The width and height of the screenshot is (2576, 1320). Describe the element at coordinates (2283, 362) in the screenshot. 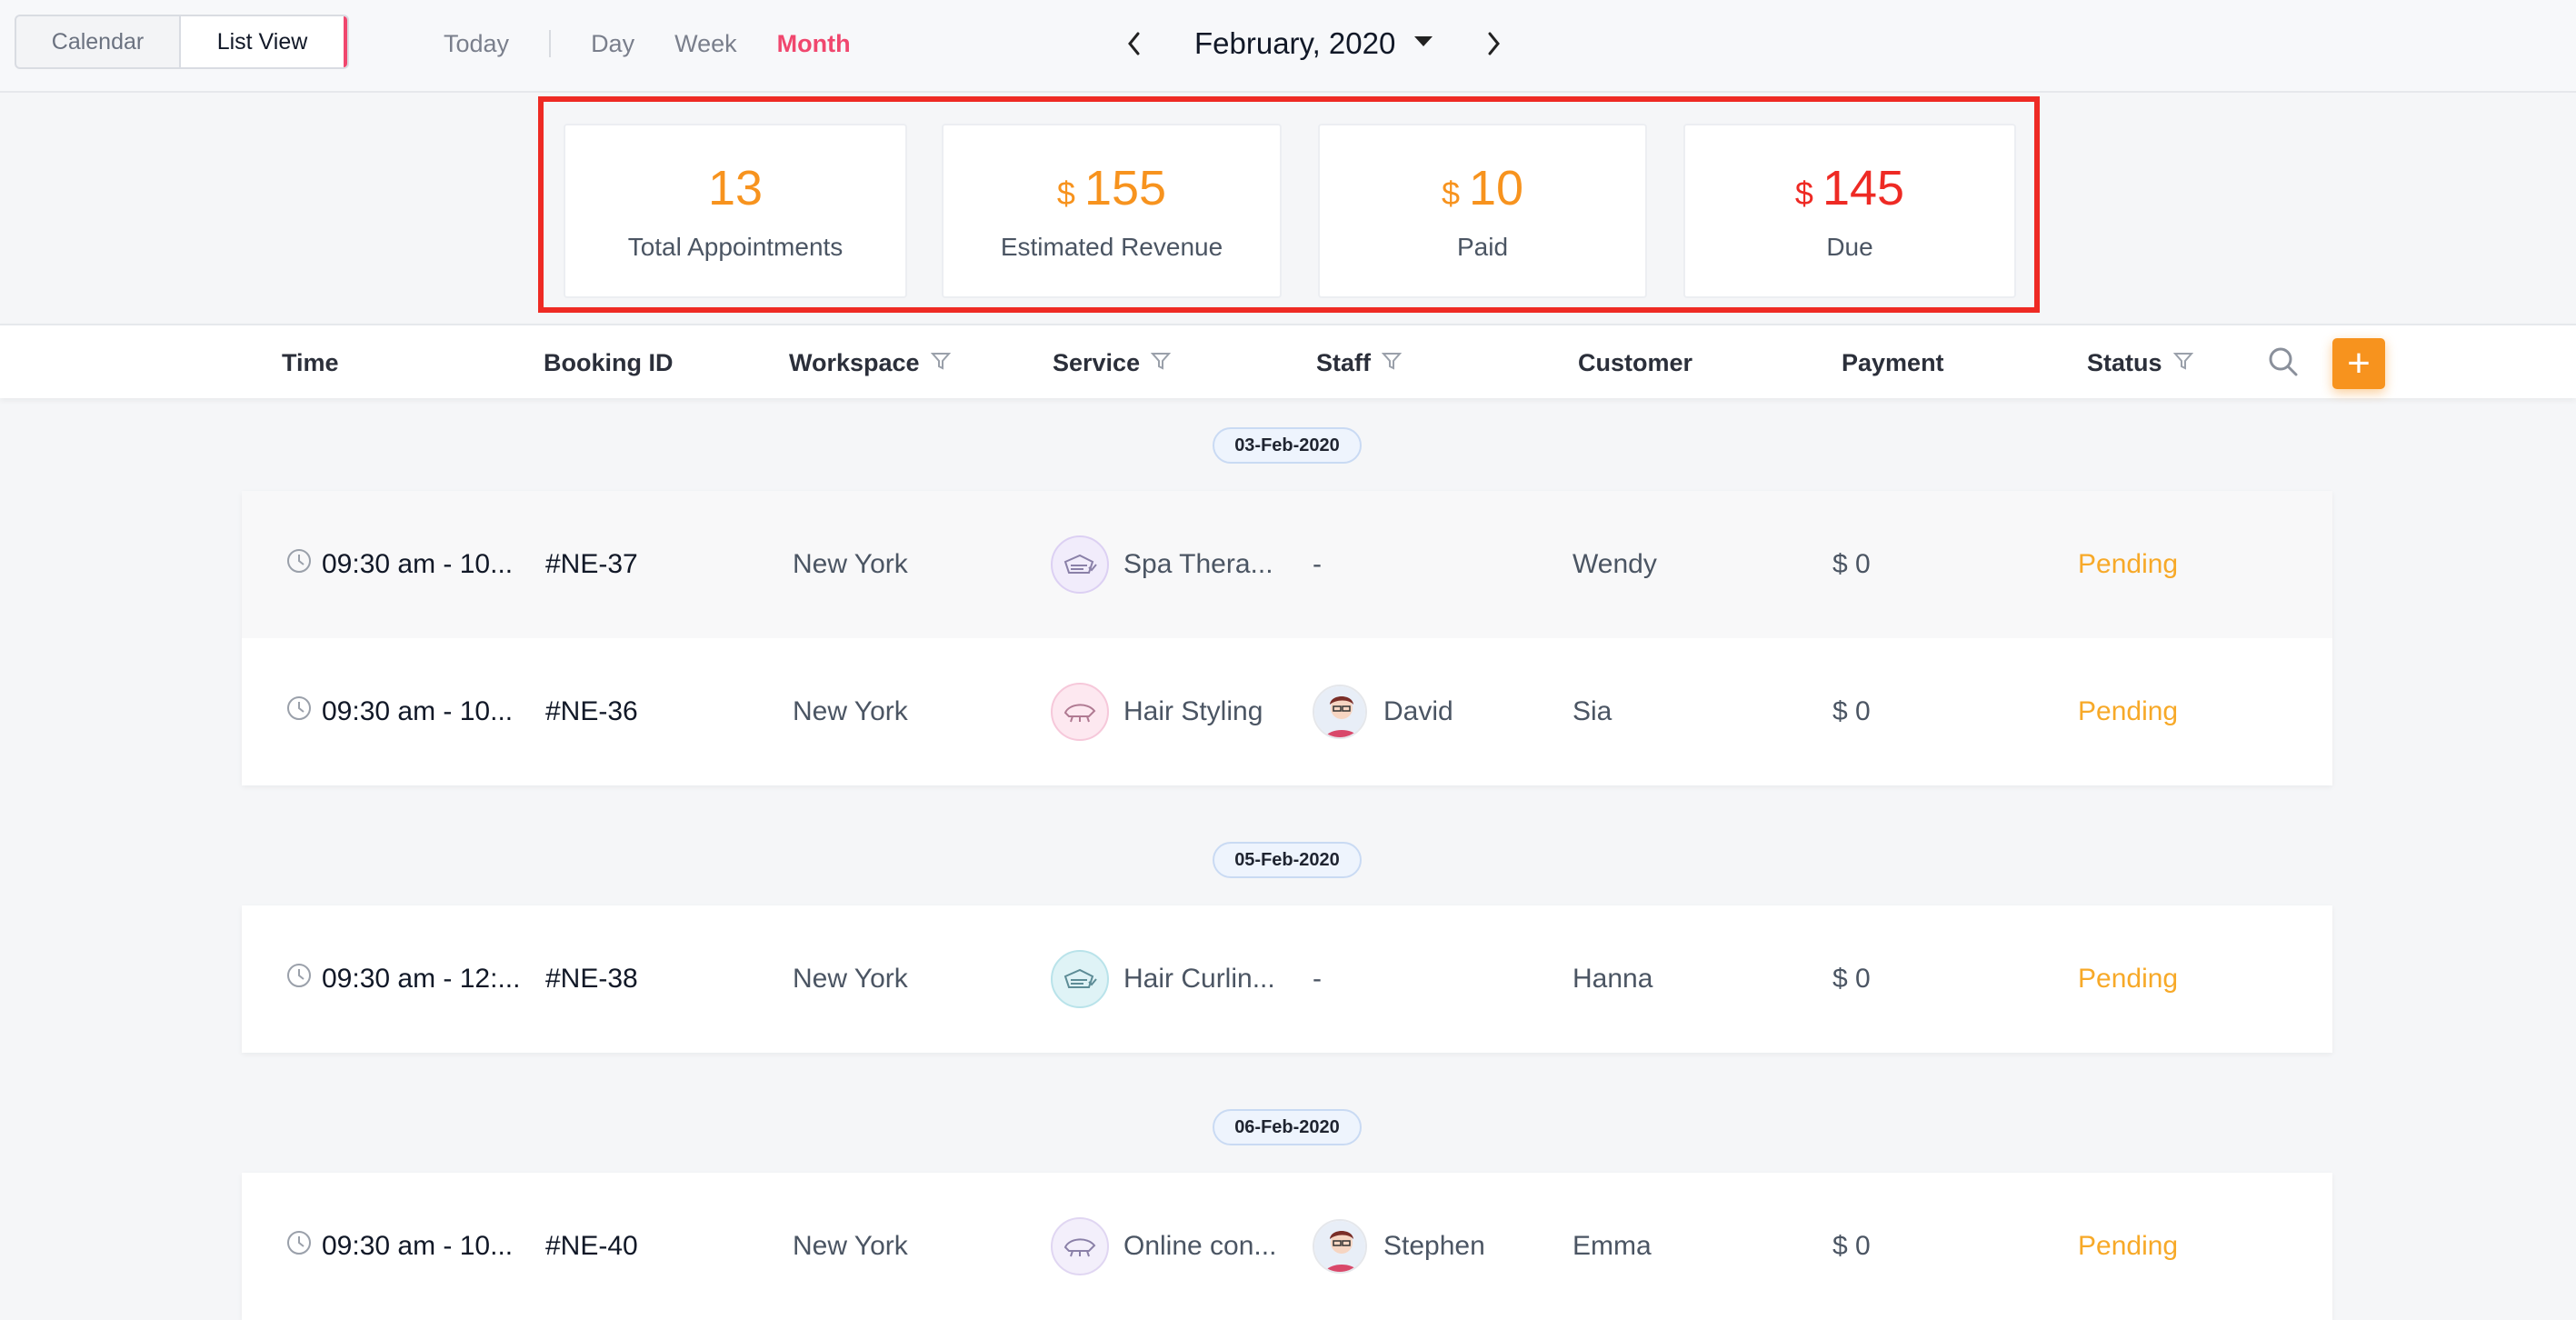

I see `search-icon` at that location.